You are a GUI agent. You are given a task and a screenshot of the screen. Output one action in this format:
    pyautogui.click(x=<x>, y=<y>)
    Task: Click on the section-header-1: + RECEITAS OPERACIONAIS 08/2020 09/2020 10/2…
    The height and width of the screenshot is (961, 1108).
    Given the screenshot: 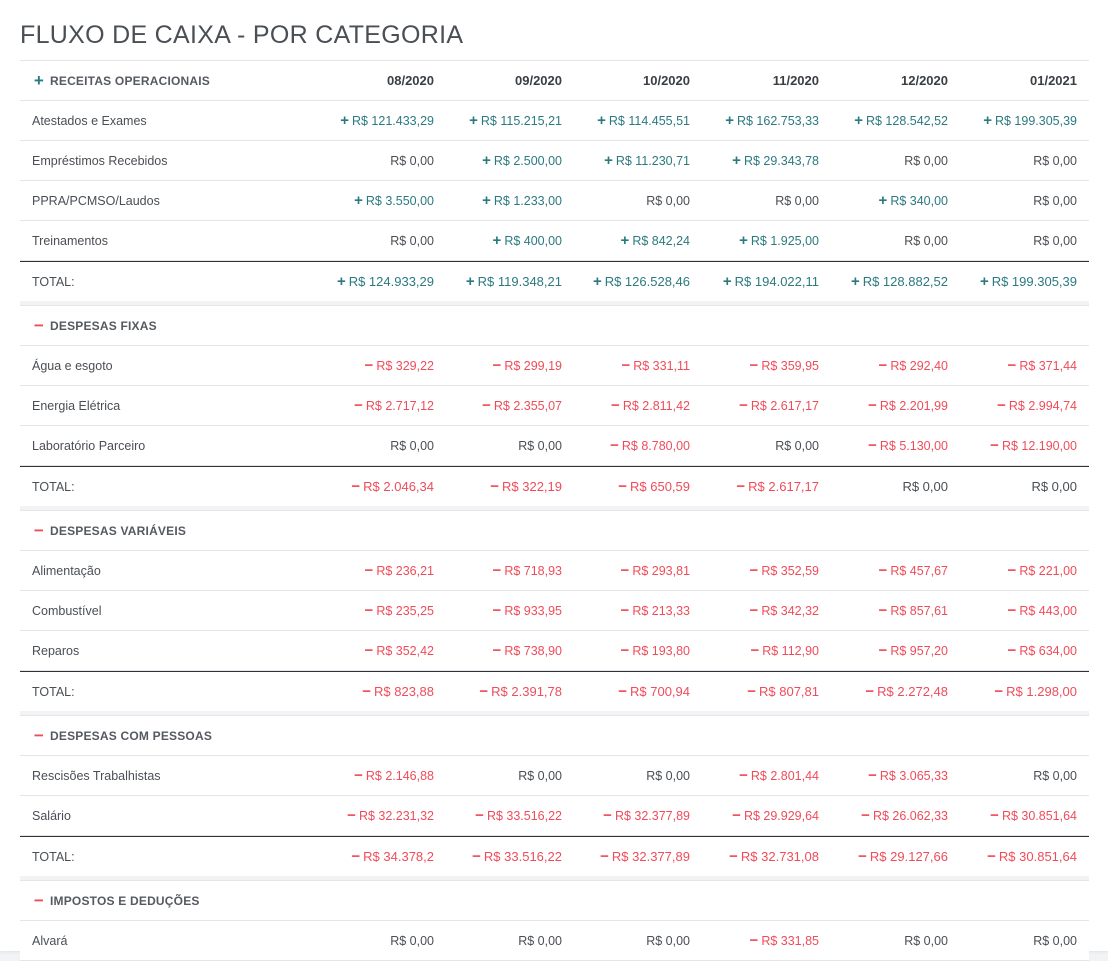 What is the action you would take?
    pyautogui.click(x=554, y=80)
    